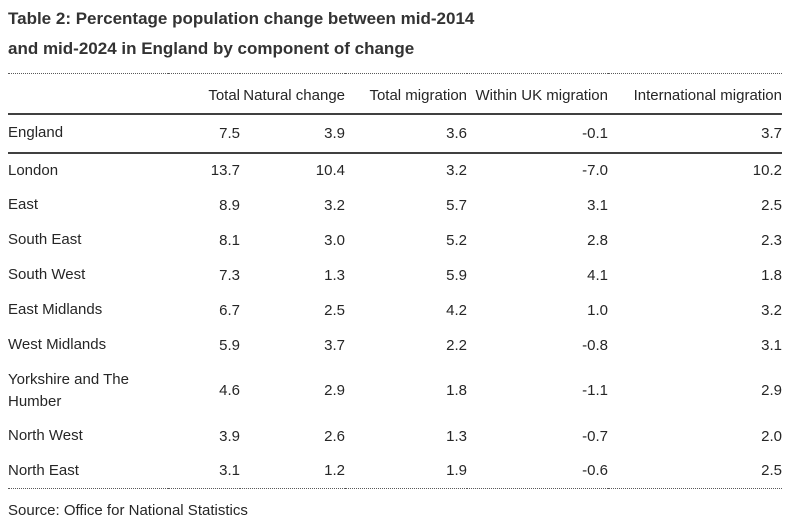 The height and width of the screenshot is (528, 790). What do you see at coordinates (88, 94) in the screenshot?
I see `header-corner-cell` at bounding box center [88, 94].